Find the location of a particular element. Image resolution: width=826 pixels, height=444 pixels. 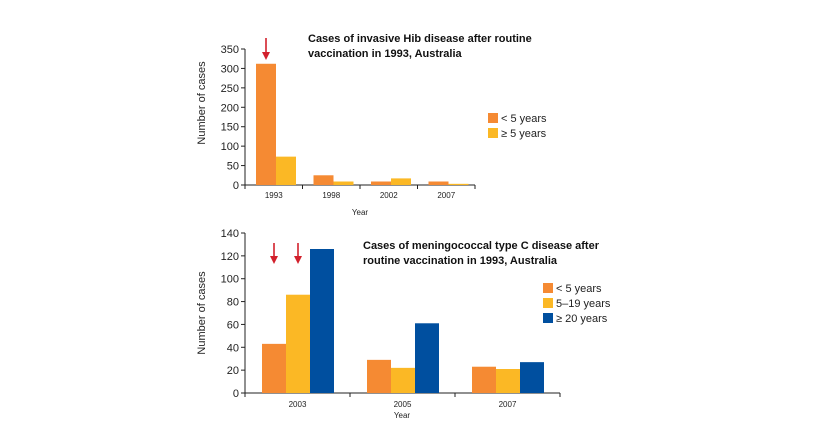

y-tick-label: 140 is located at coordinates (230, 234).